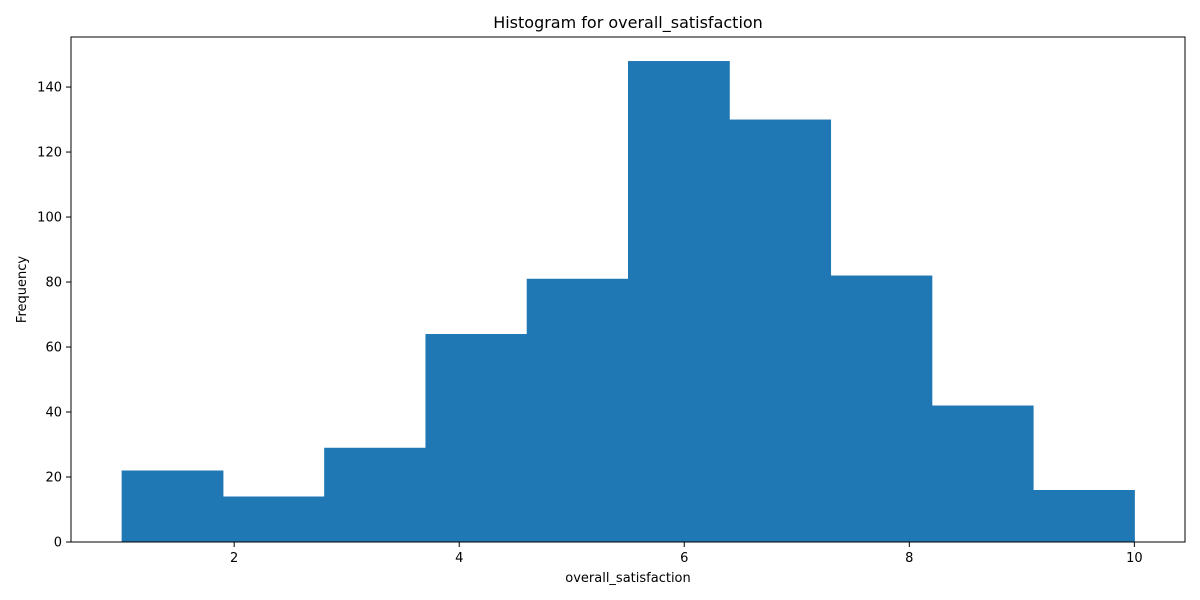 The image size is (1200, 600). What do you see at coordinates (684, 558) in the screenshot?
I see `x-tick-label: 6` at bounding box center [684, 558].